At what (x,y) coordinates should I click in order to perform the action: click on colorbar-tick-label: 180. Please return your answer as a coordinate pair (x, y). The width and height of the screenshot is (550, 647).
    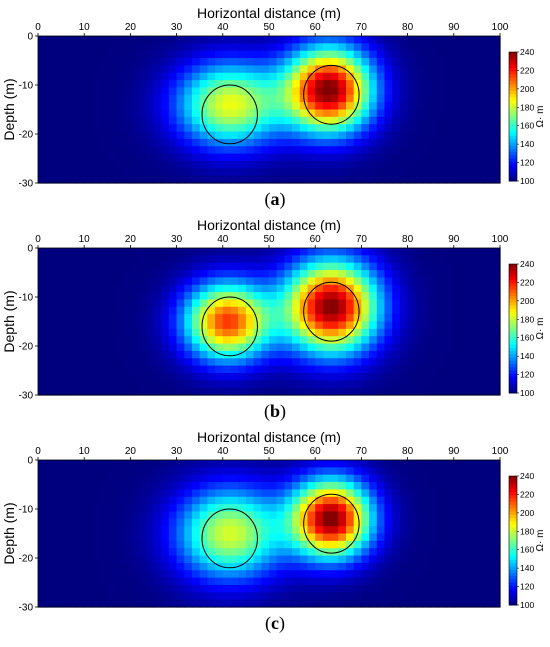
    Looking at the image, I should click on (527, 319).